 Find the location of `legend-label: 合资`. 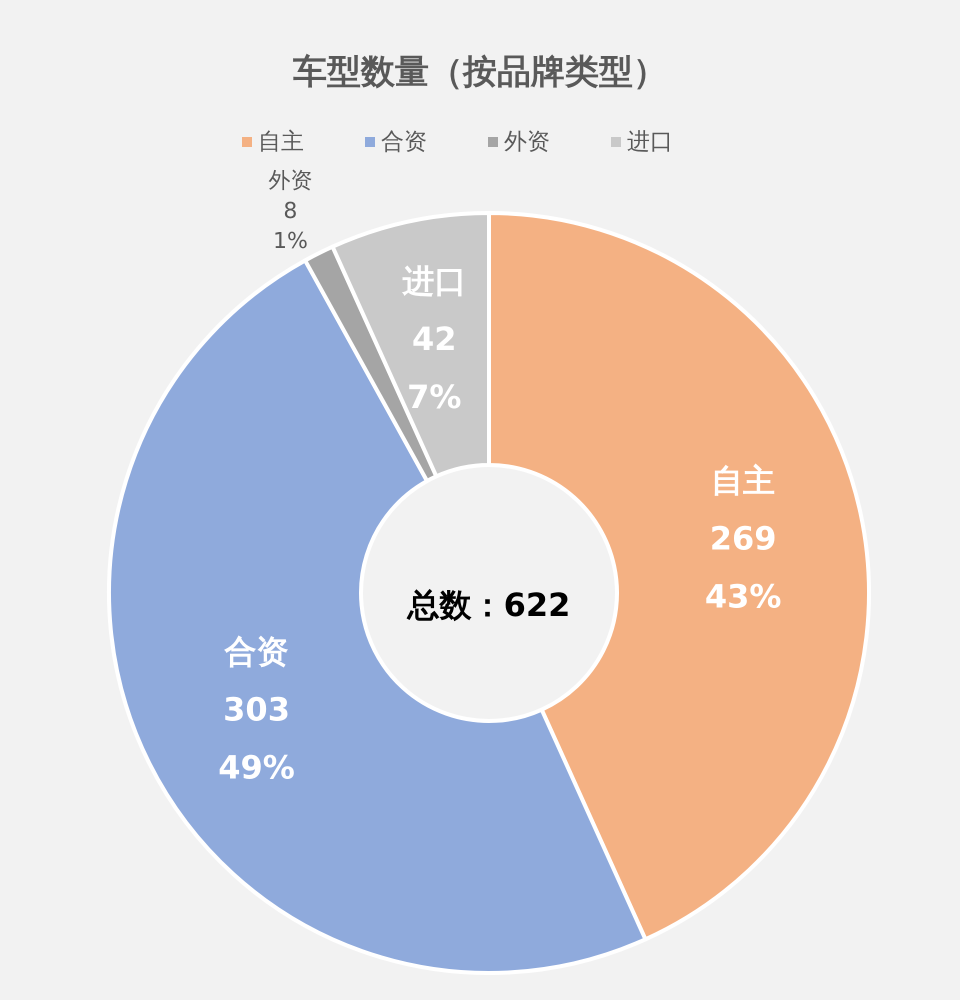

legend-label: 合资 is located at coordinates (404, 142).